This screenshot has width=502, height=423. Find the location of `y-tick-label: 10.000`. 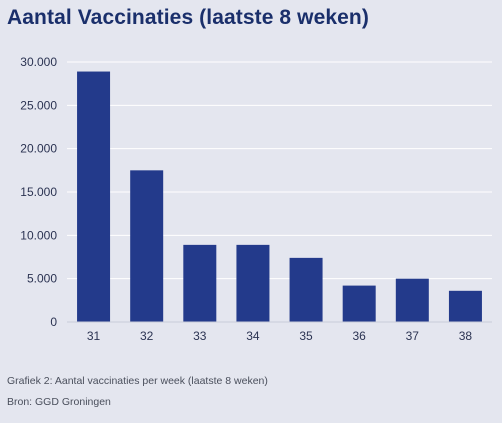

y-tick-label: 10.000 is located at coordinates (38, 235).